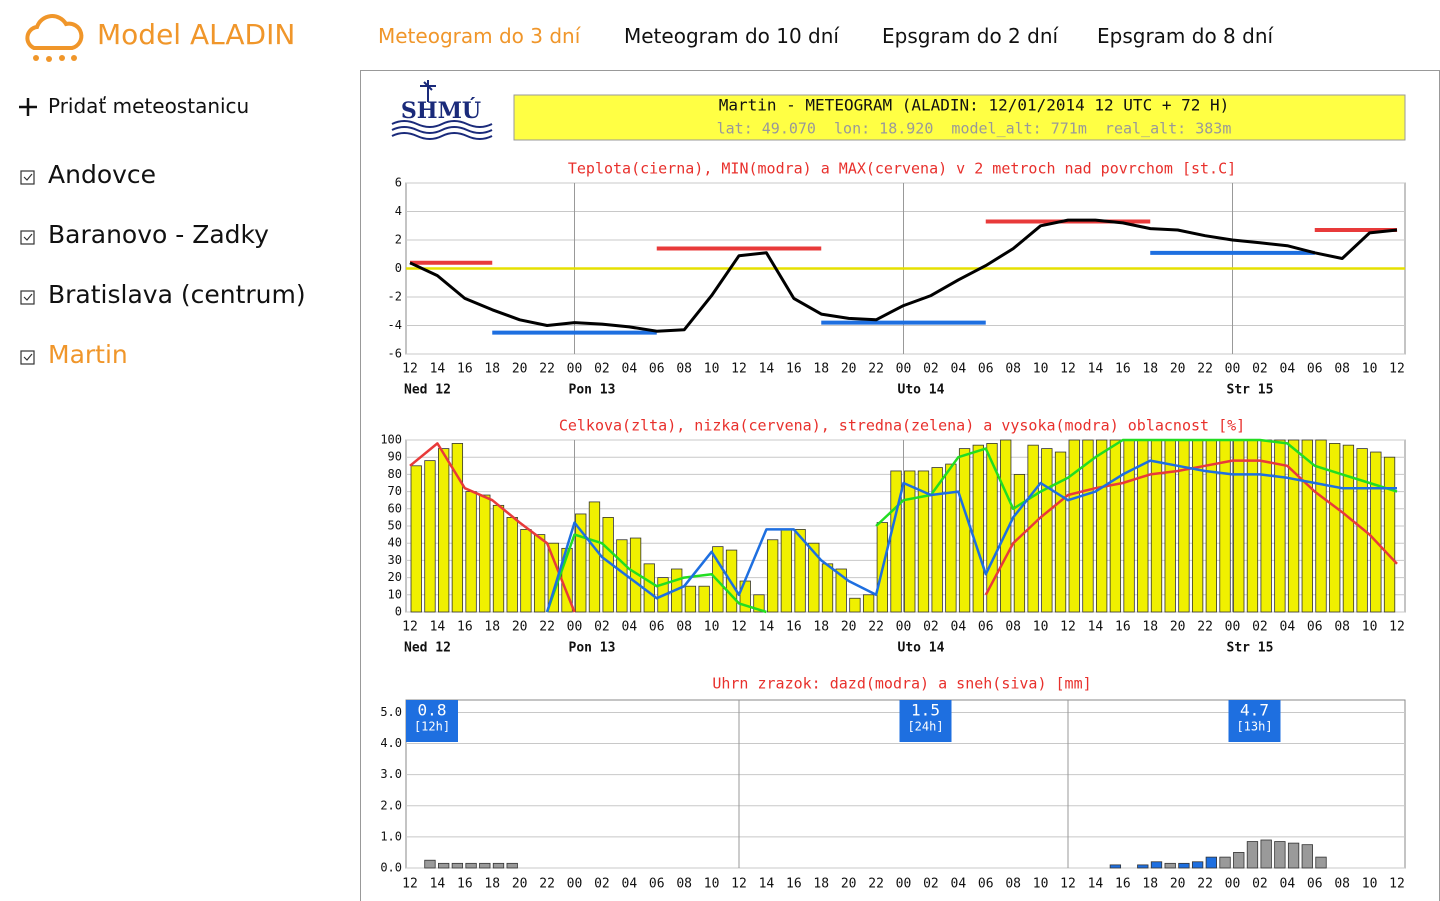  What do you see at coordinates (925, 721) in the screenshot?
I see `annotation-box` at bounding box center [925, 721].